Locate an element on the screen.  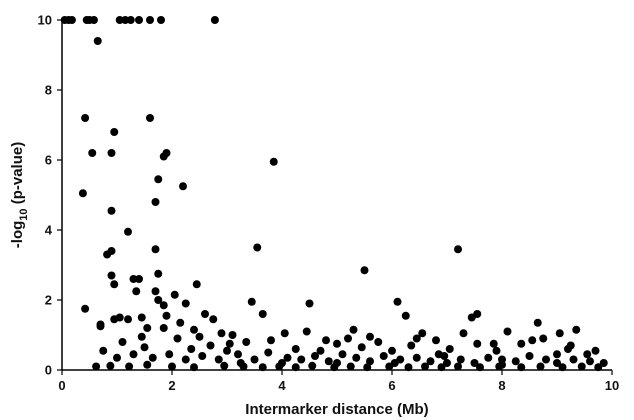
y-axis-title-sub: 10 is located at coordinates (24, 214).